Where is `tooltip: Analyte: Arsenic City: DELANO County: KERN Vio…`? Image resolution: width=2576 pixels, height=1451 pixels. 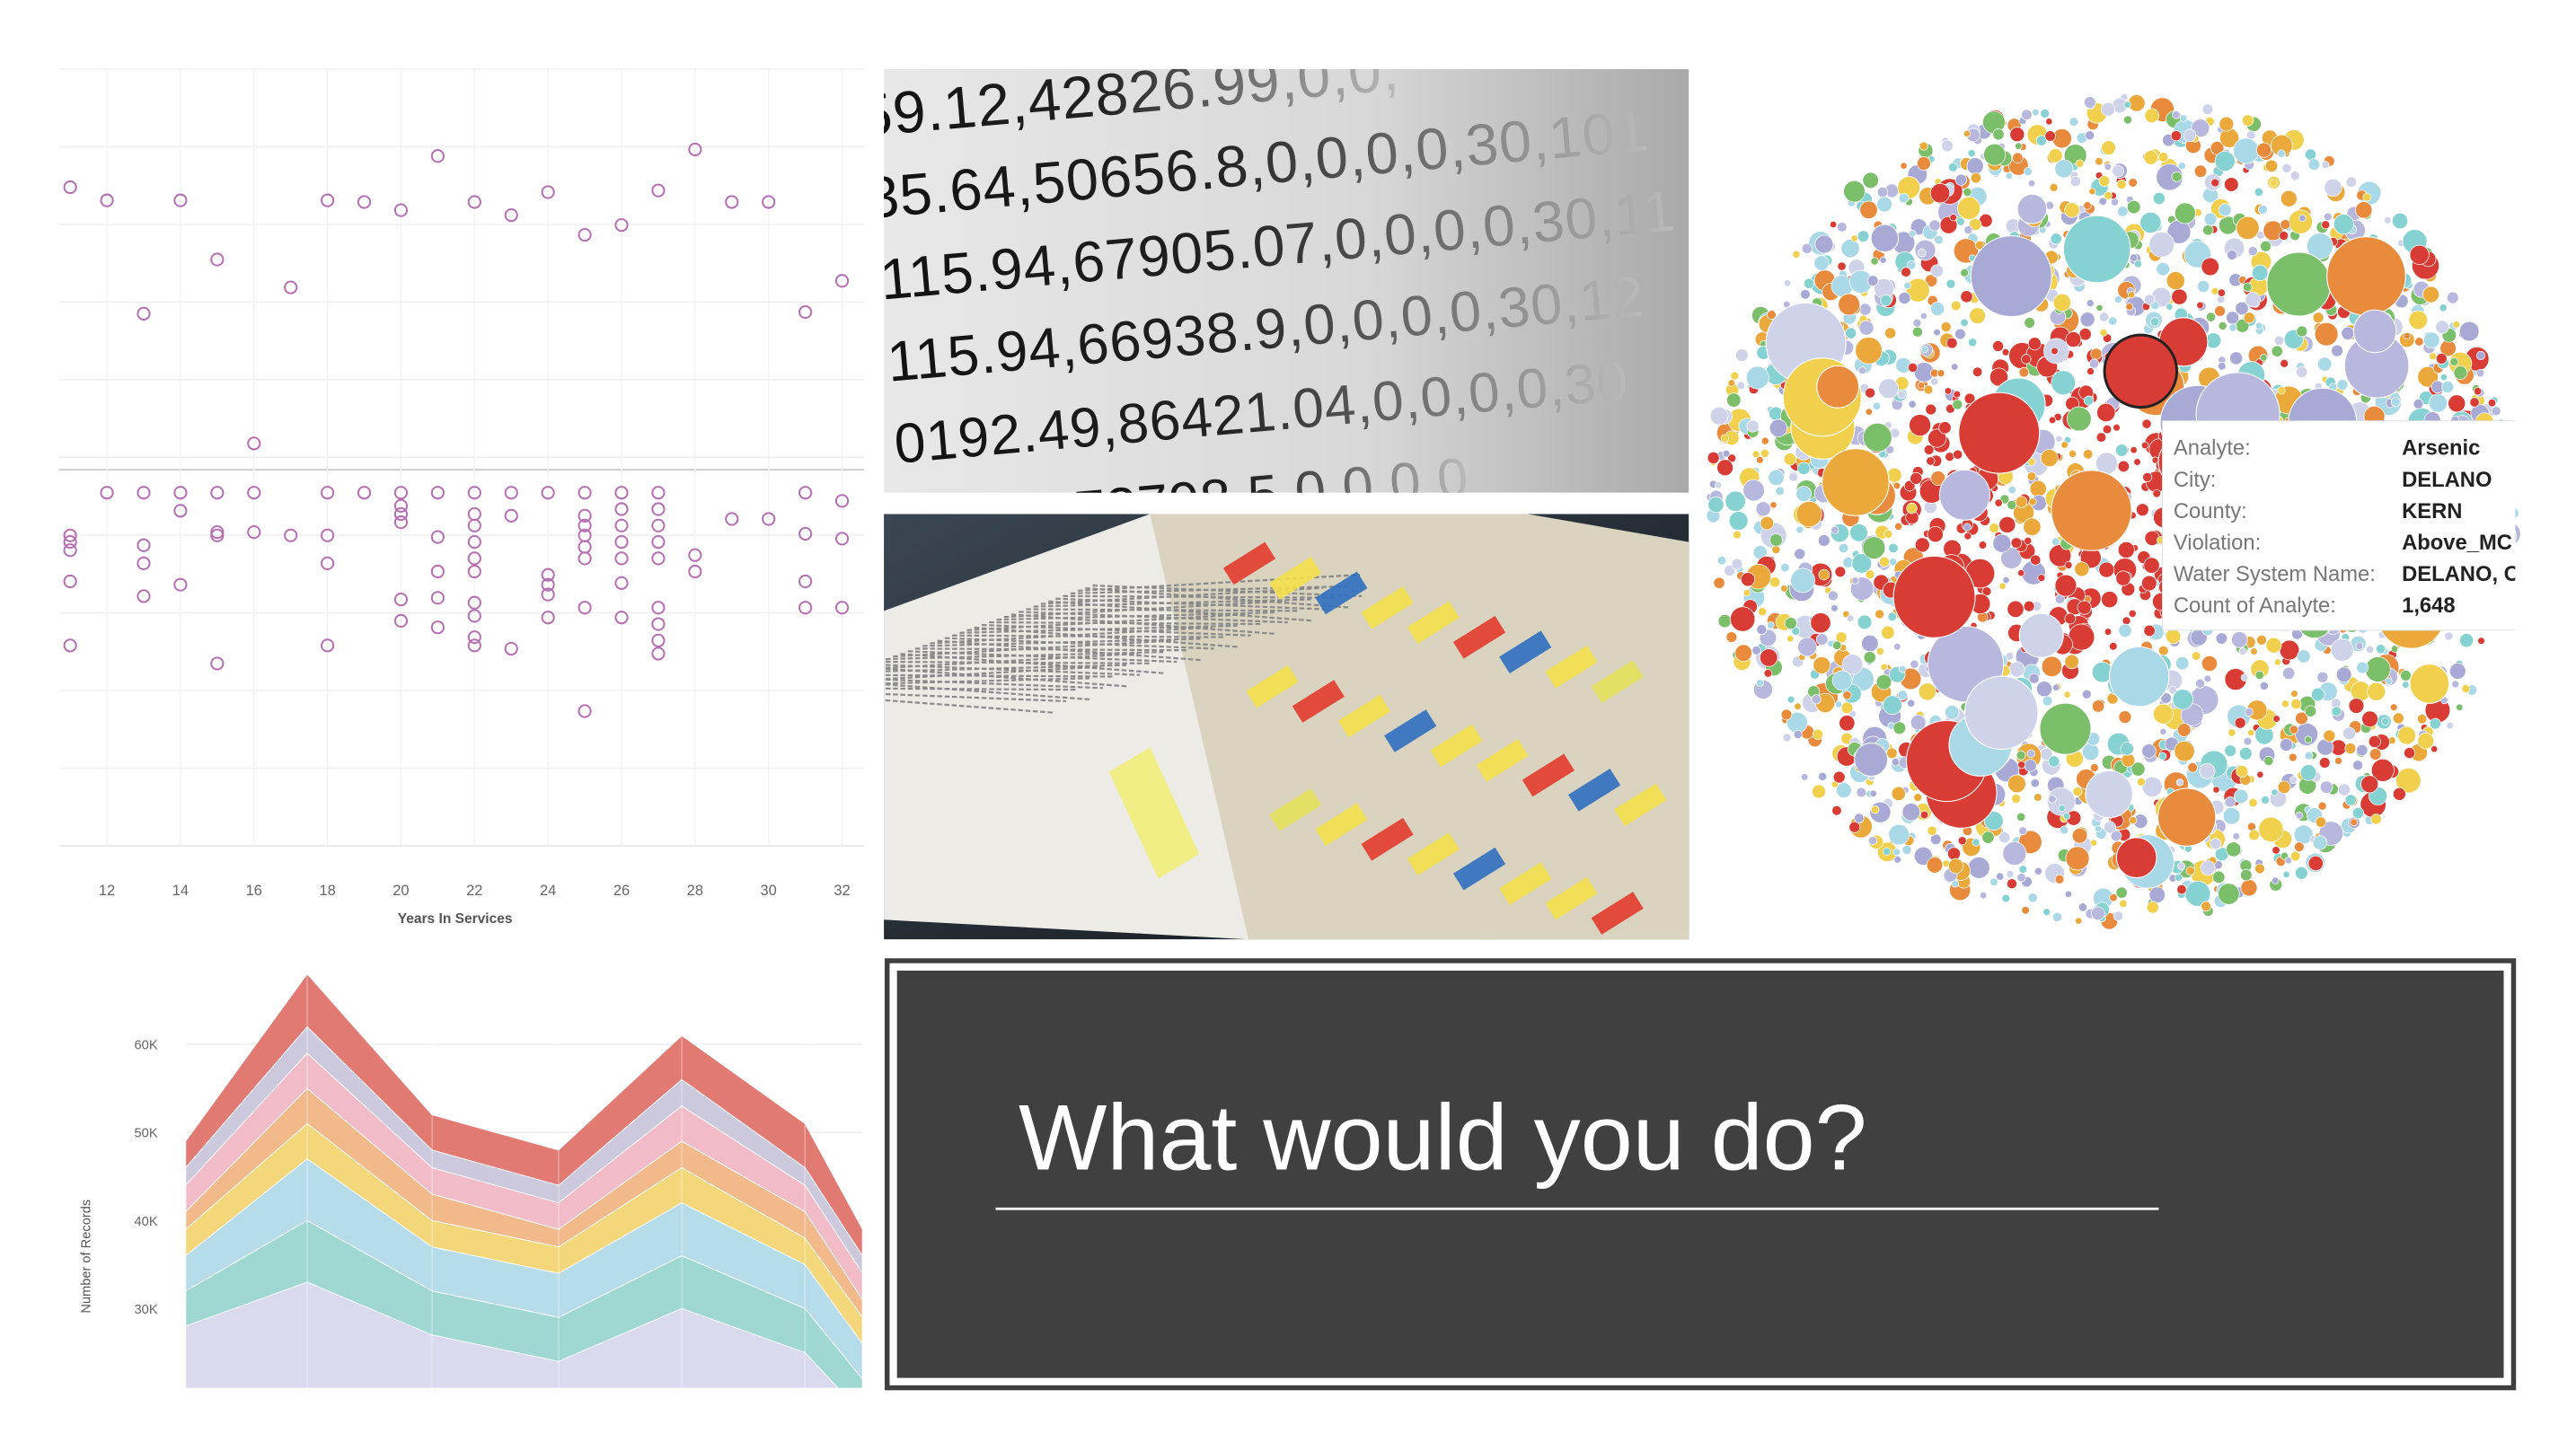
tooltip: Analyte: Arsenic City: DELANO County: KERN Vio… is located at coordinates (2339, 525).